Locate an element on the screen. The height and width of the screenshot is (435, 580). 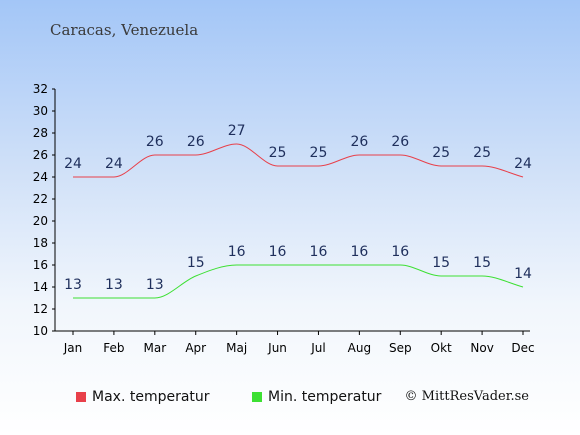
data-label-max-Aug: 26 is located at coordinates (359, 142).